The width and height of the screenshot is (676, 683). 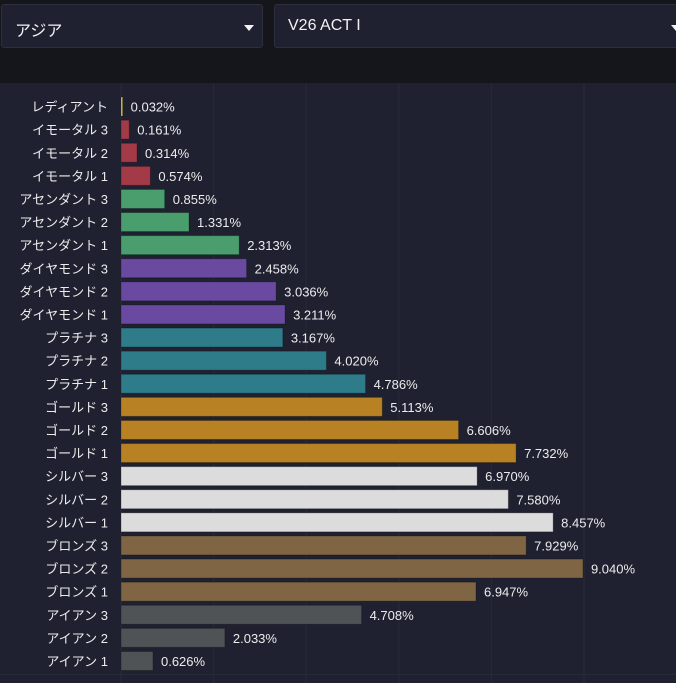 I want to click on value-label: 1.331%, so click(x=219, y=222).